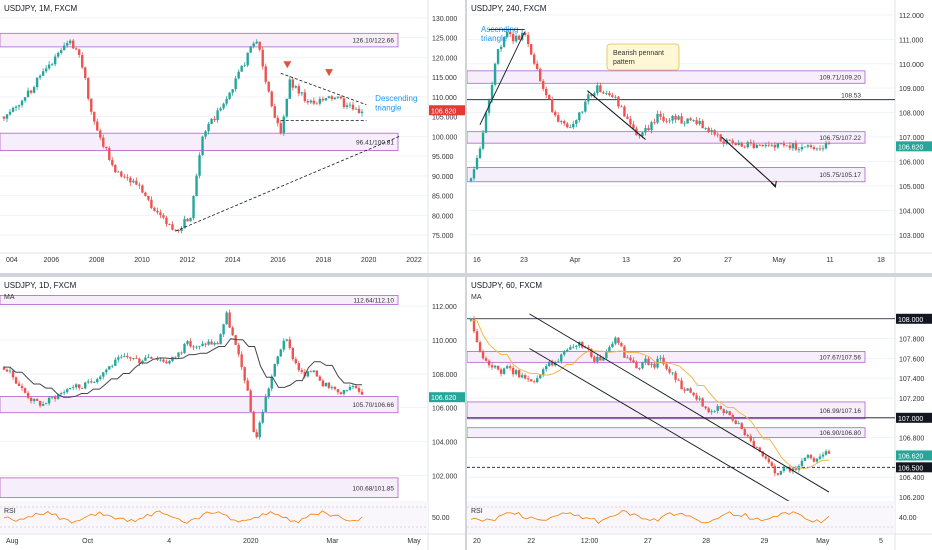  What do you see at coordinates (840, 433) in the screenshot?
I see `zone-label: 106.90/106.80` at bounding box center [840, 433].